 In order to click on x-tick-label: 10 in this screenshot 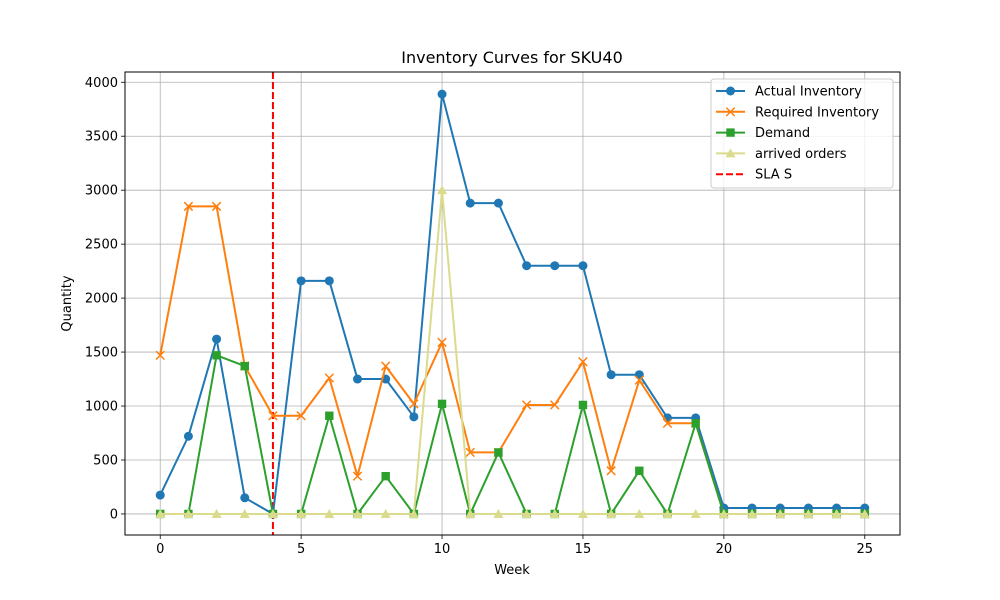, I will do `click(442, 549)`.